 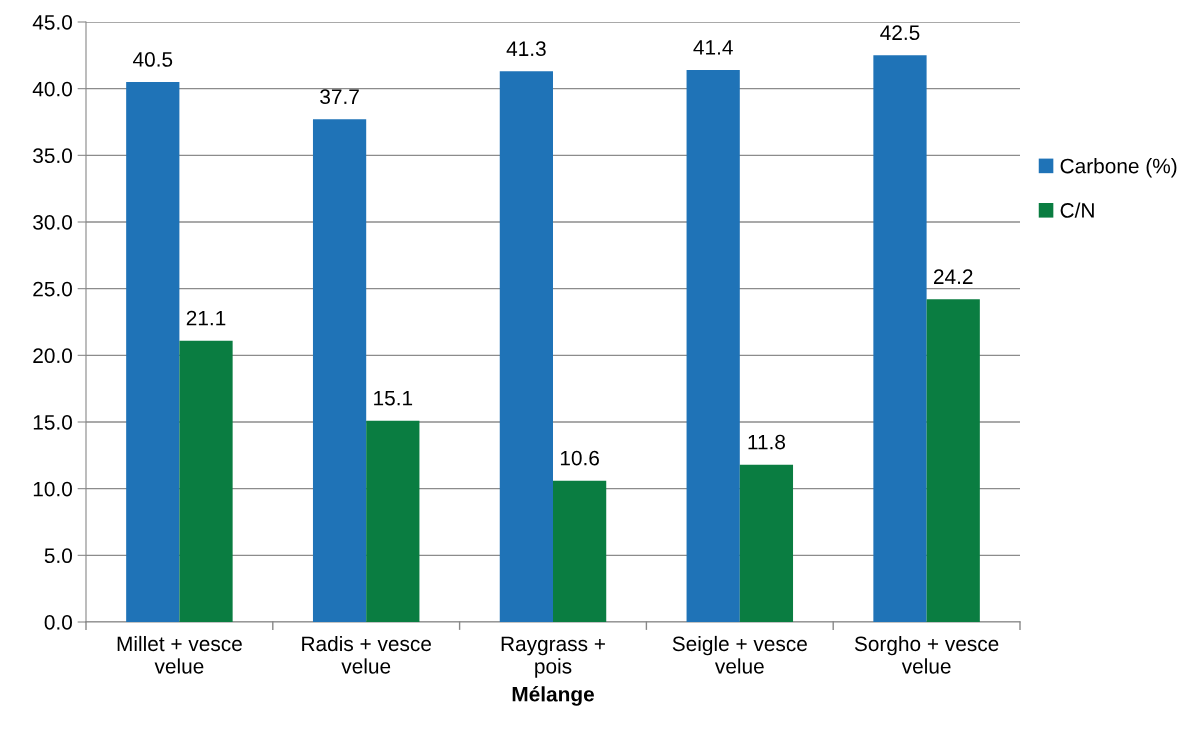 I want to click on data-label: 21.1, so click(x=206, y=318).